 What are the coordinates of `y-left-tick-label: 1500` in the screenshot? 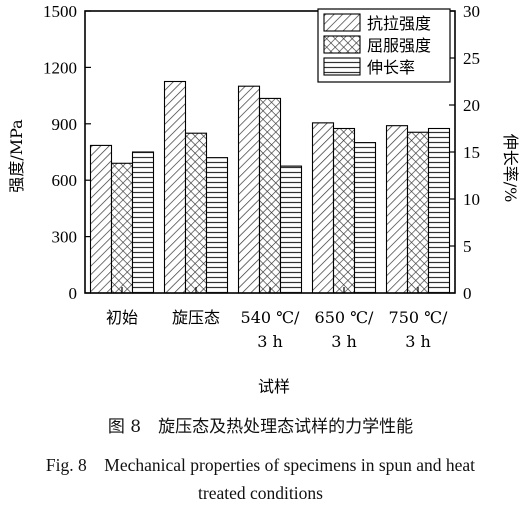 It's located at (60, 11).